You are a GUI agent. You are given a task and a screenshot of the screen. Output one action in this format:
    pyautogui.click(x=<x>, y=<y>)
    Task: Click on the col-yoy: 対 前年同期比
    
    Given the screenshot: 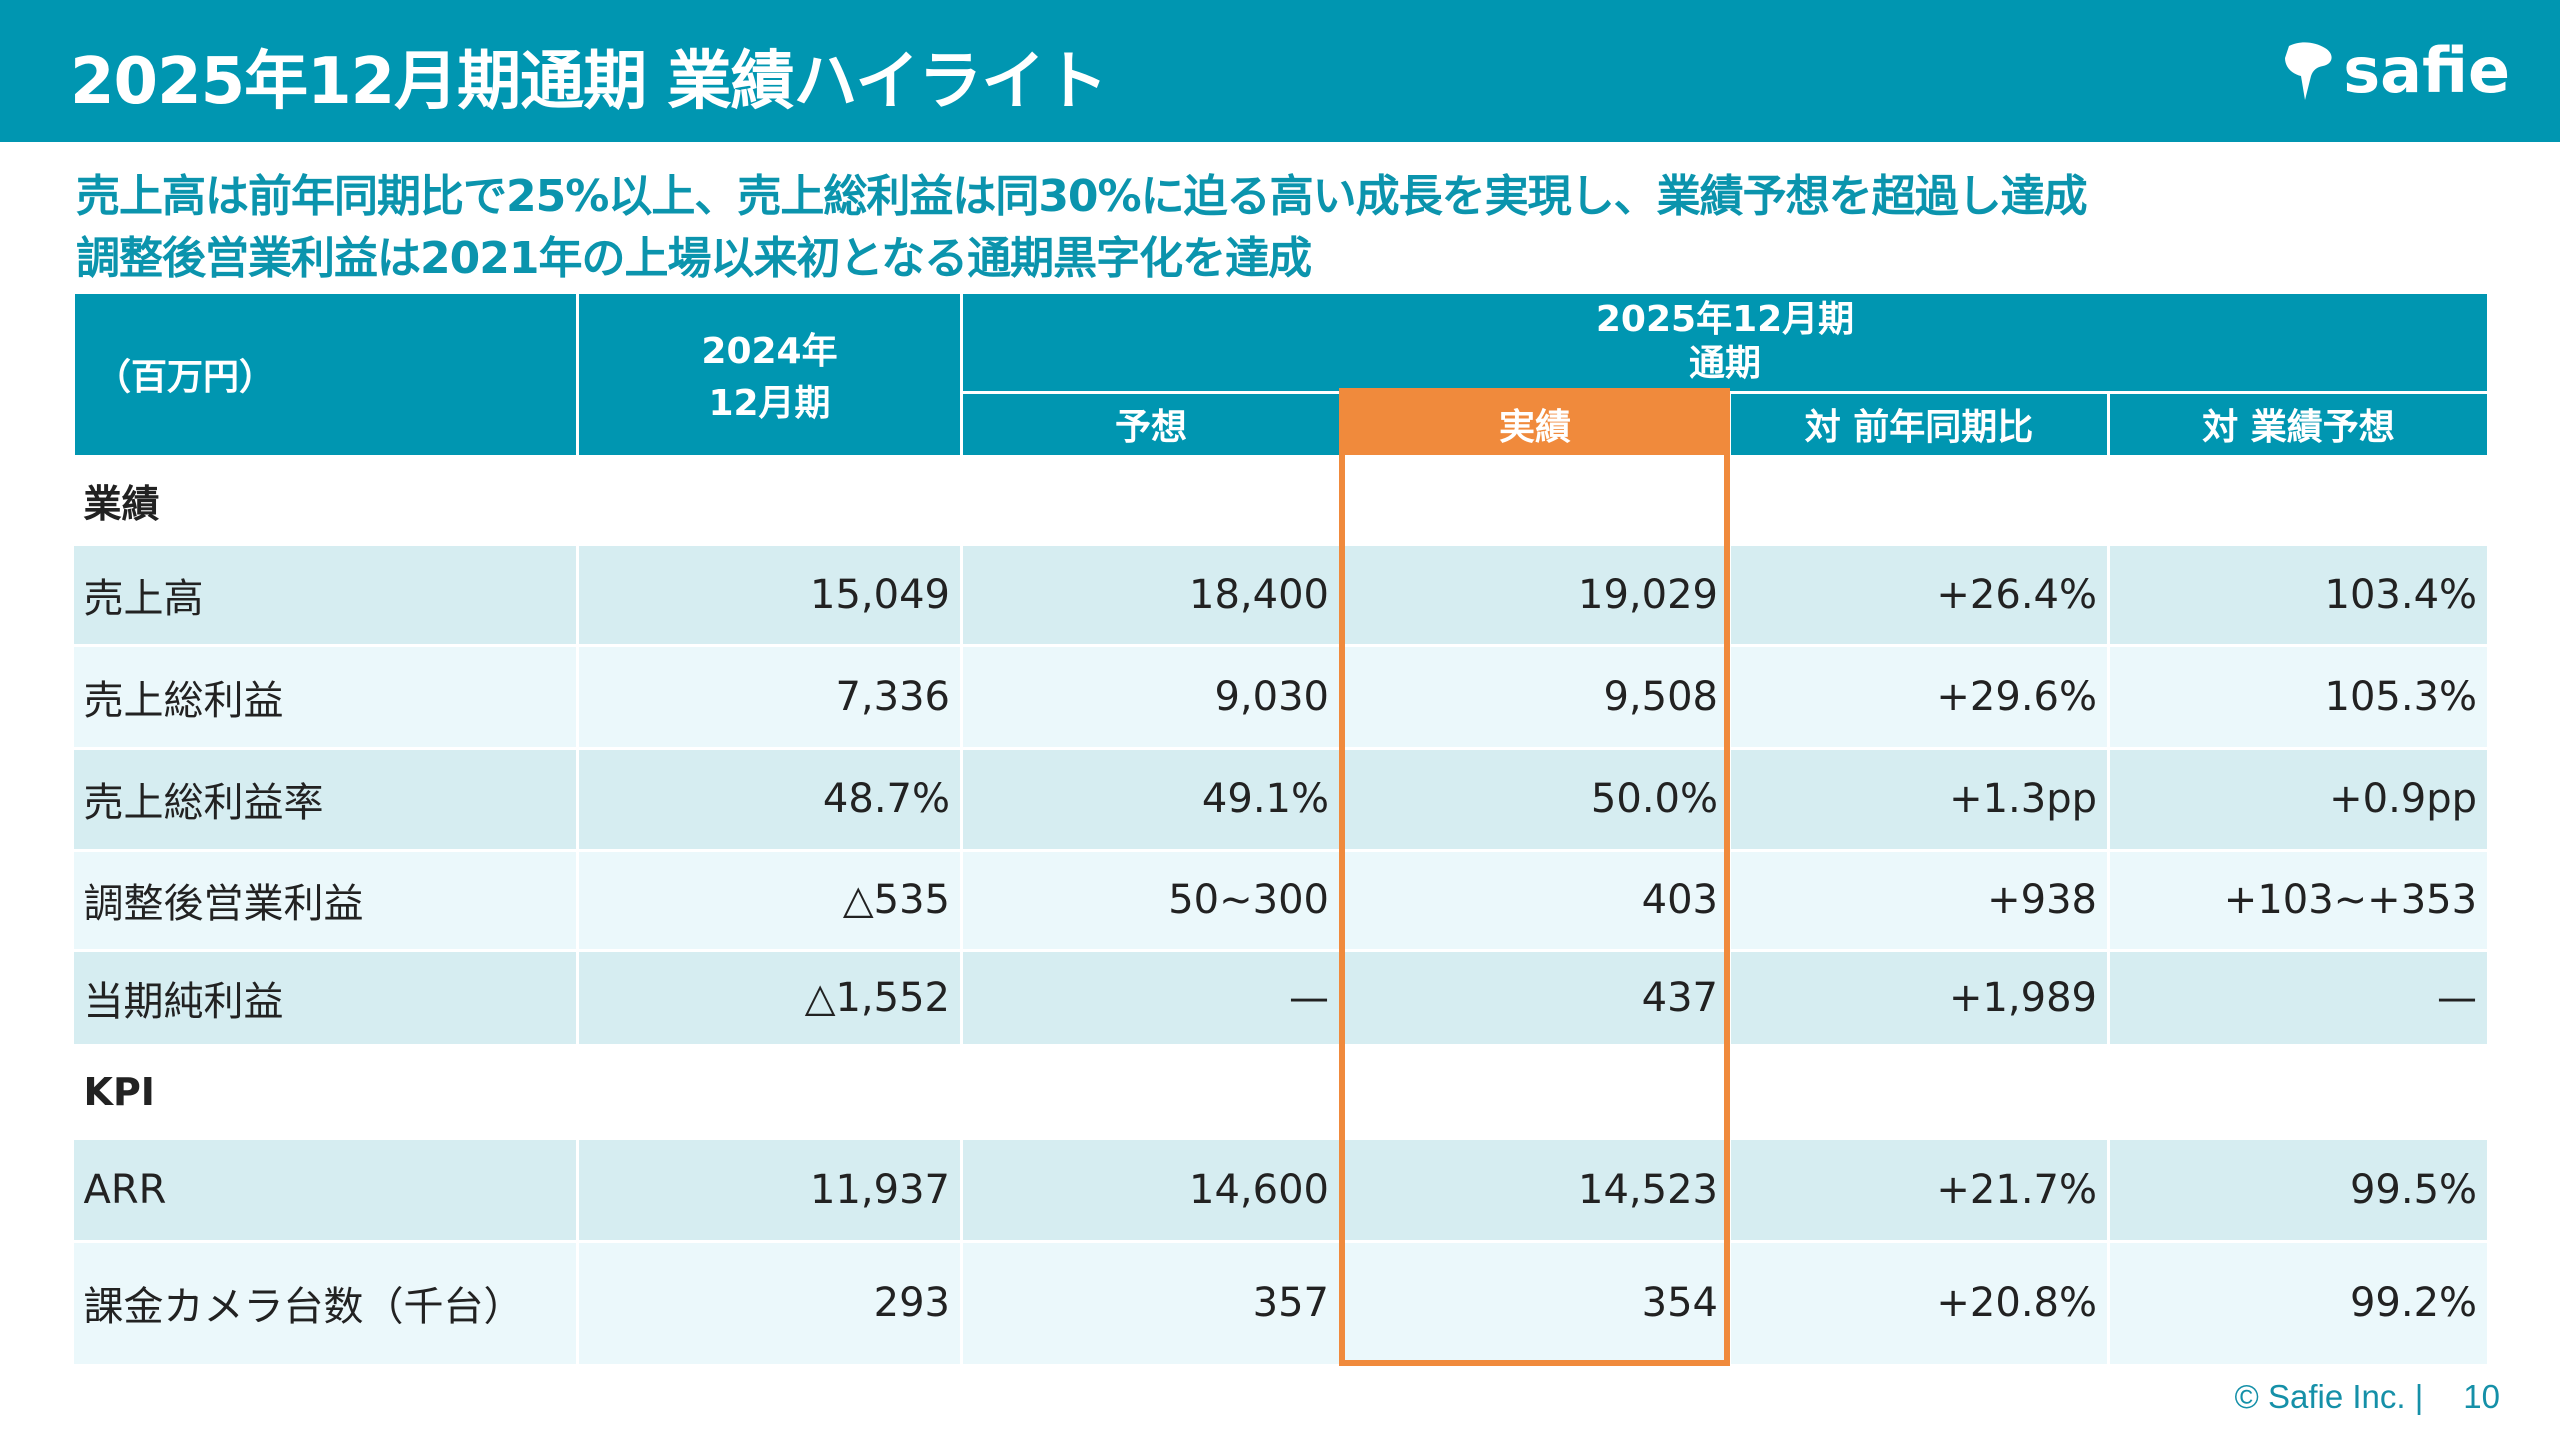 What is the action you would take?
    pyautogui.click(x=1919, y=425)
    